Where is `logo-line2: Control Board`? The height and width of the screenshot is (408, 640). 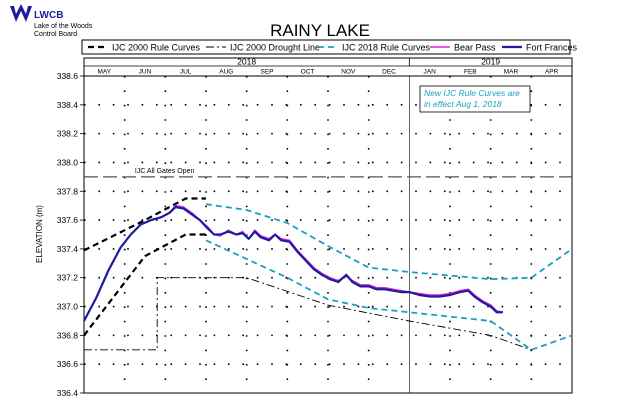
logo-line2: Control Board is located at coordinates (55, 34).